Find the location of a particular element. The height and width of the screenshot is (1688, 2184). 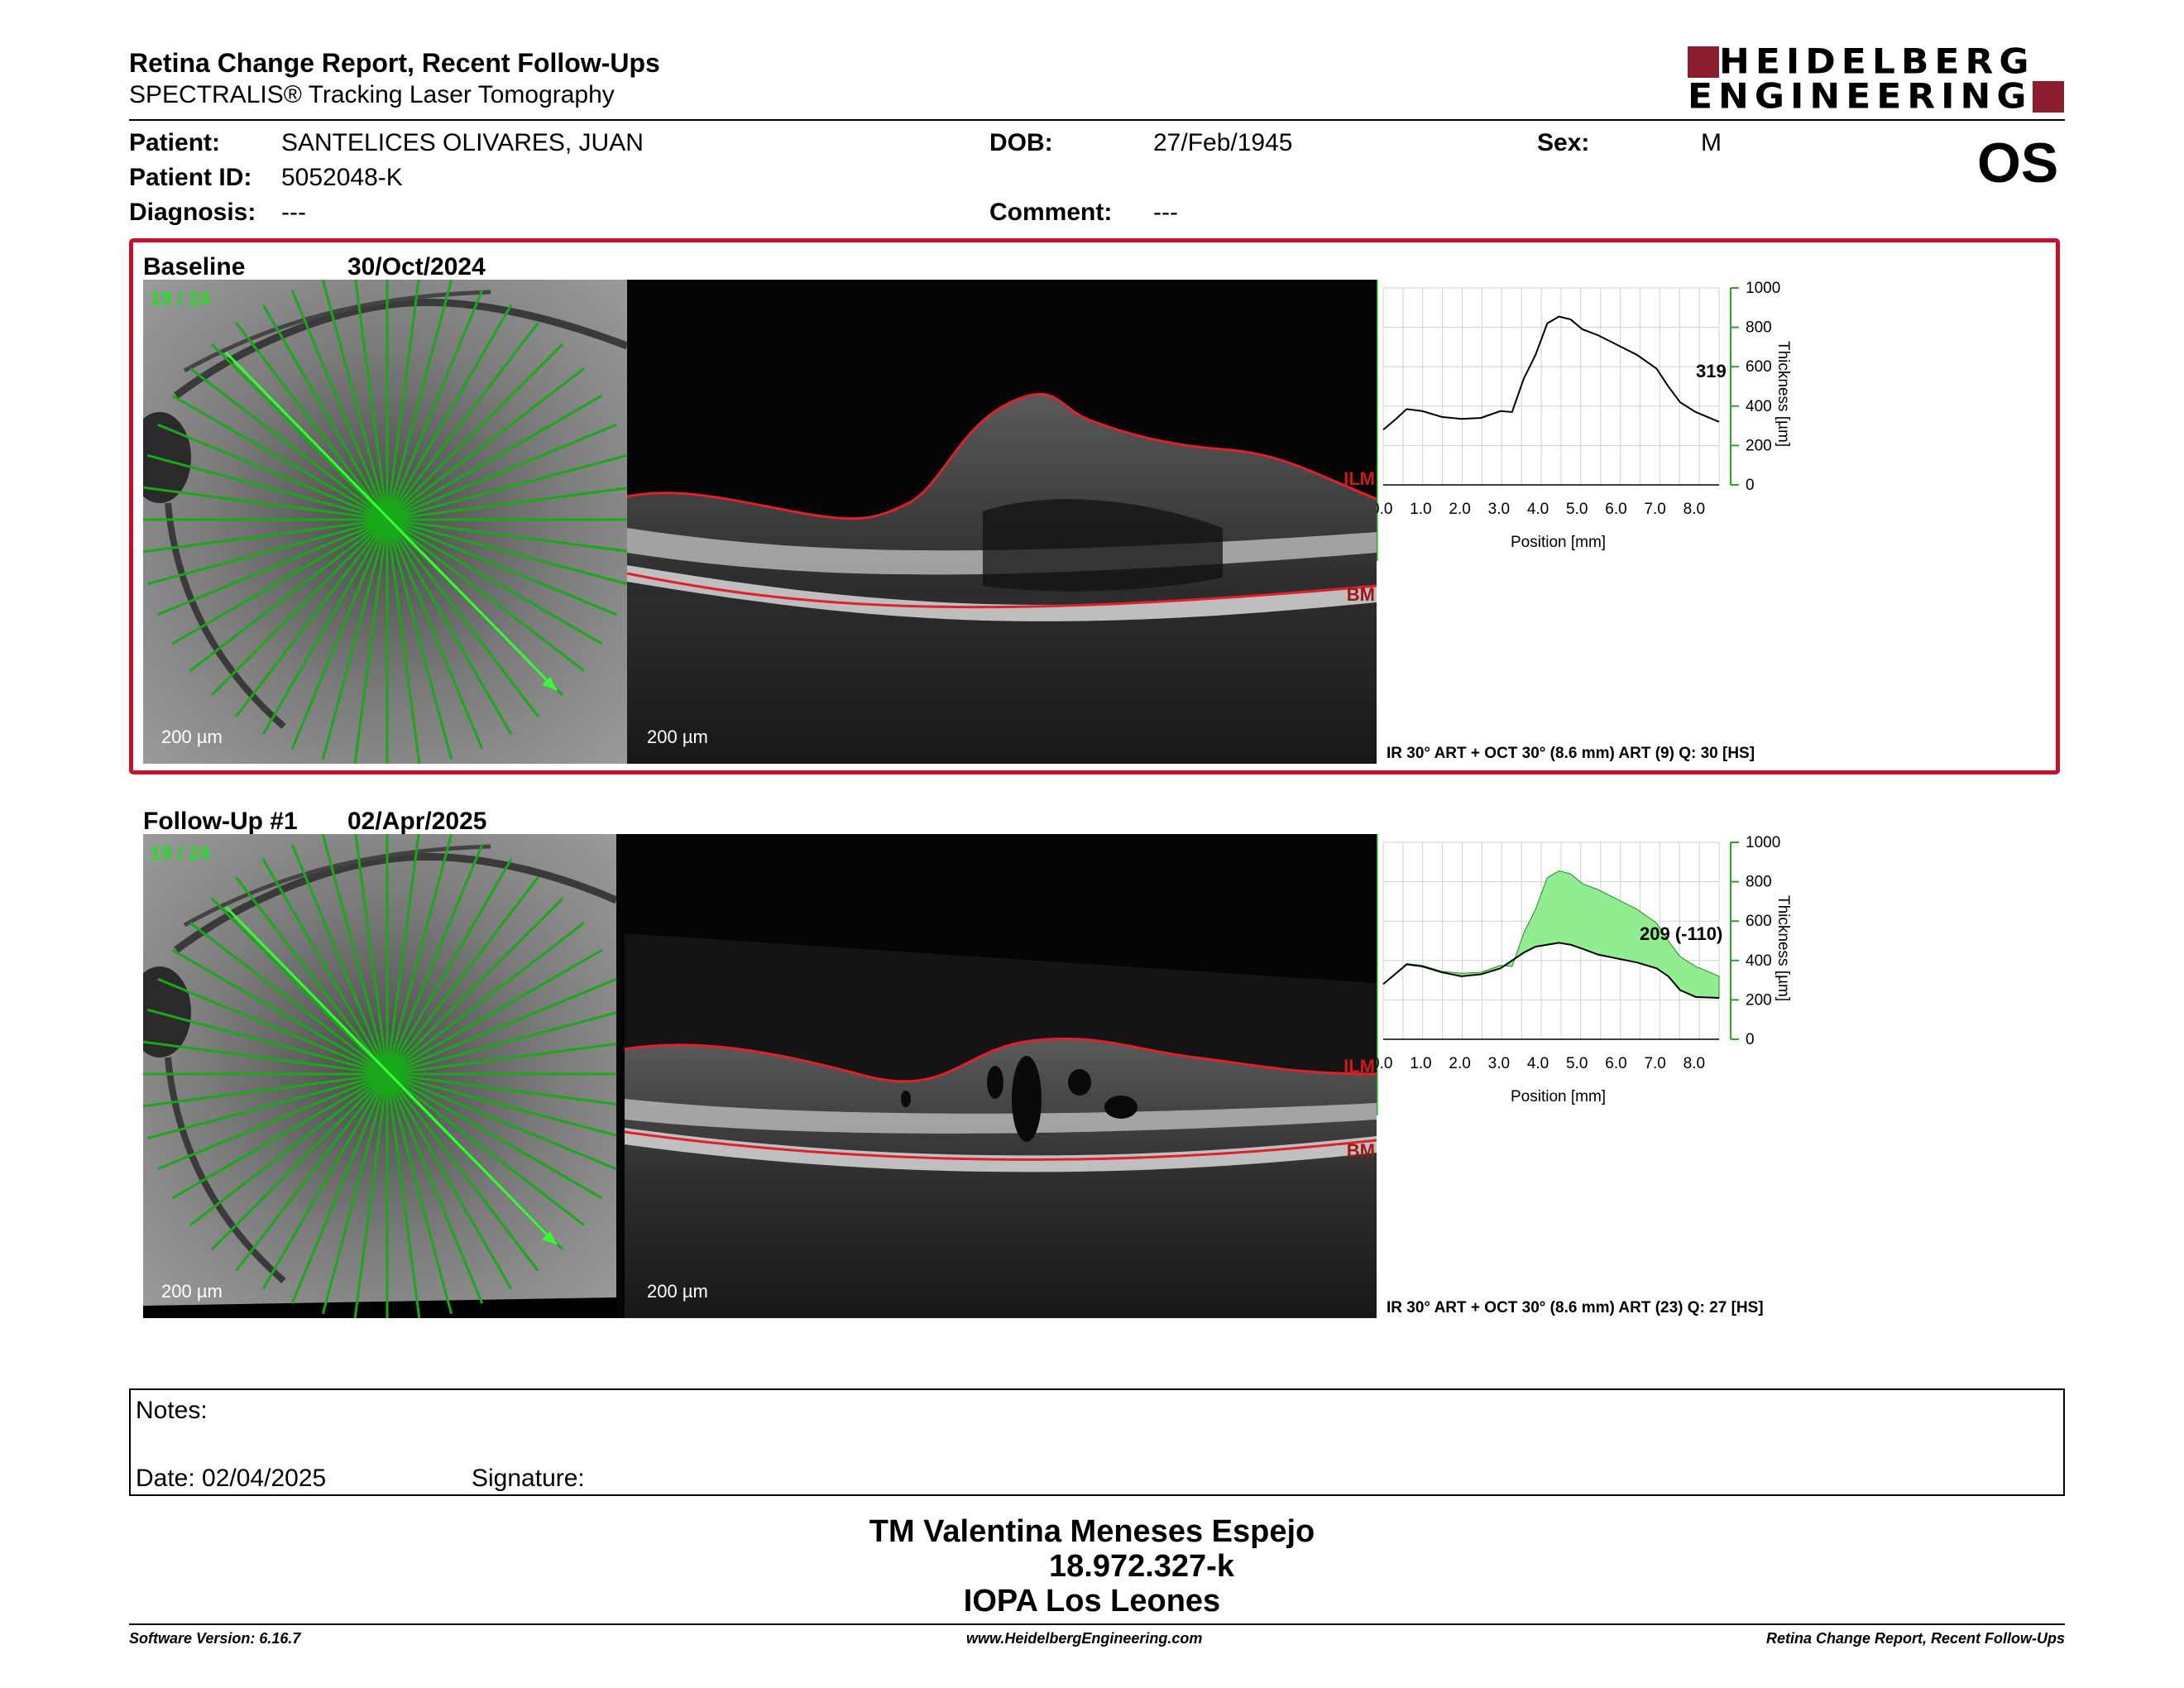

report-title: Retina Change Report, Recent Follow-Ups is located at coordinates (394, 63).